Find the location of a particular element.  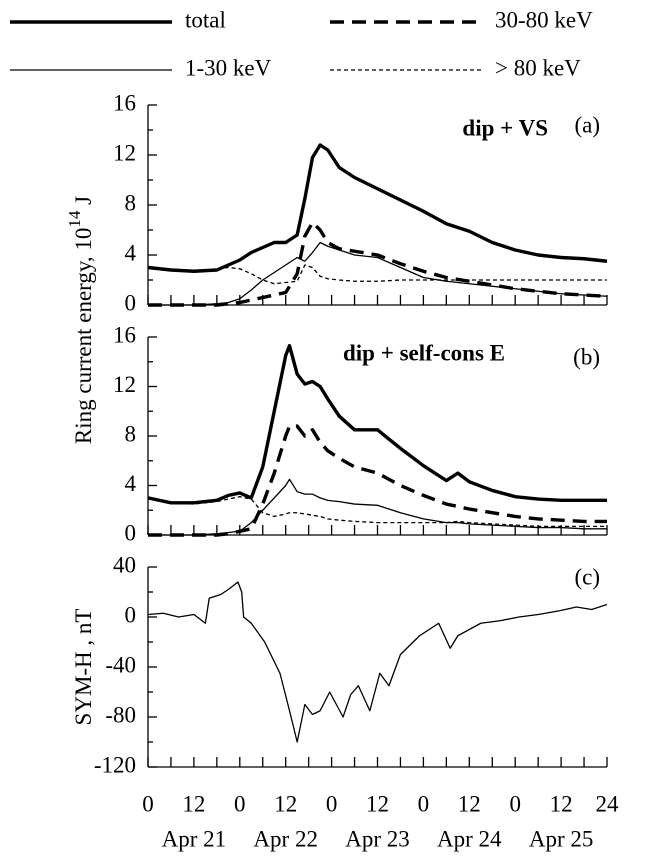

y-tick-label: 40 is located at coordinates (124, 564).